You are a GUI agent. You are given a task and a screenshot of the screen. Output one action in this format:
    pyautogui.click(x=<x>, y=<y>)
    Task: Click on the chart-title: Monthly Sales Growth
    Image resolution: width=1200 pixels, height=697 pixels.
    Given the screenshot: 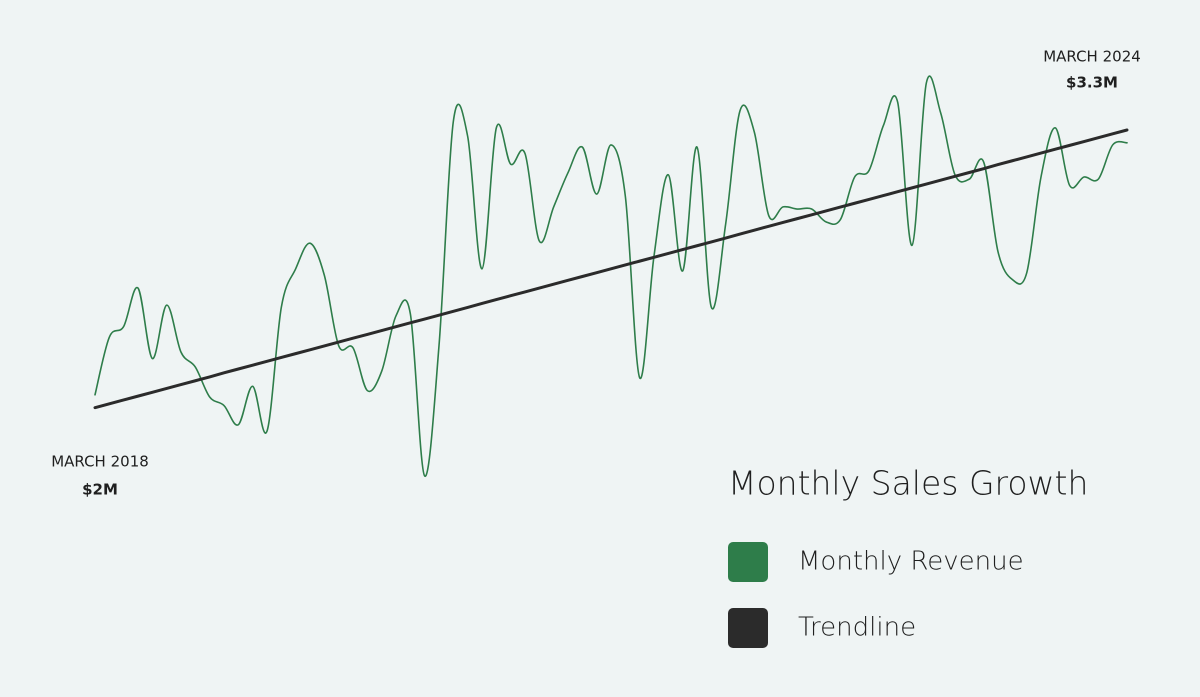 What is the action you would take?
    pyautogui.click(x=908, y=483)
    